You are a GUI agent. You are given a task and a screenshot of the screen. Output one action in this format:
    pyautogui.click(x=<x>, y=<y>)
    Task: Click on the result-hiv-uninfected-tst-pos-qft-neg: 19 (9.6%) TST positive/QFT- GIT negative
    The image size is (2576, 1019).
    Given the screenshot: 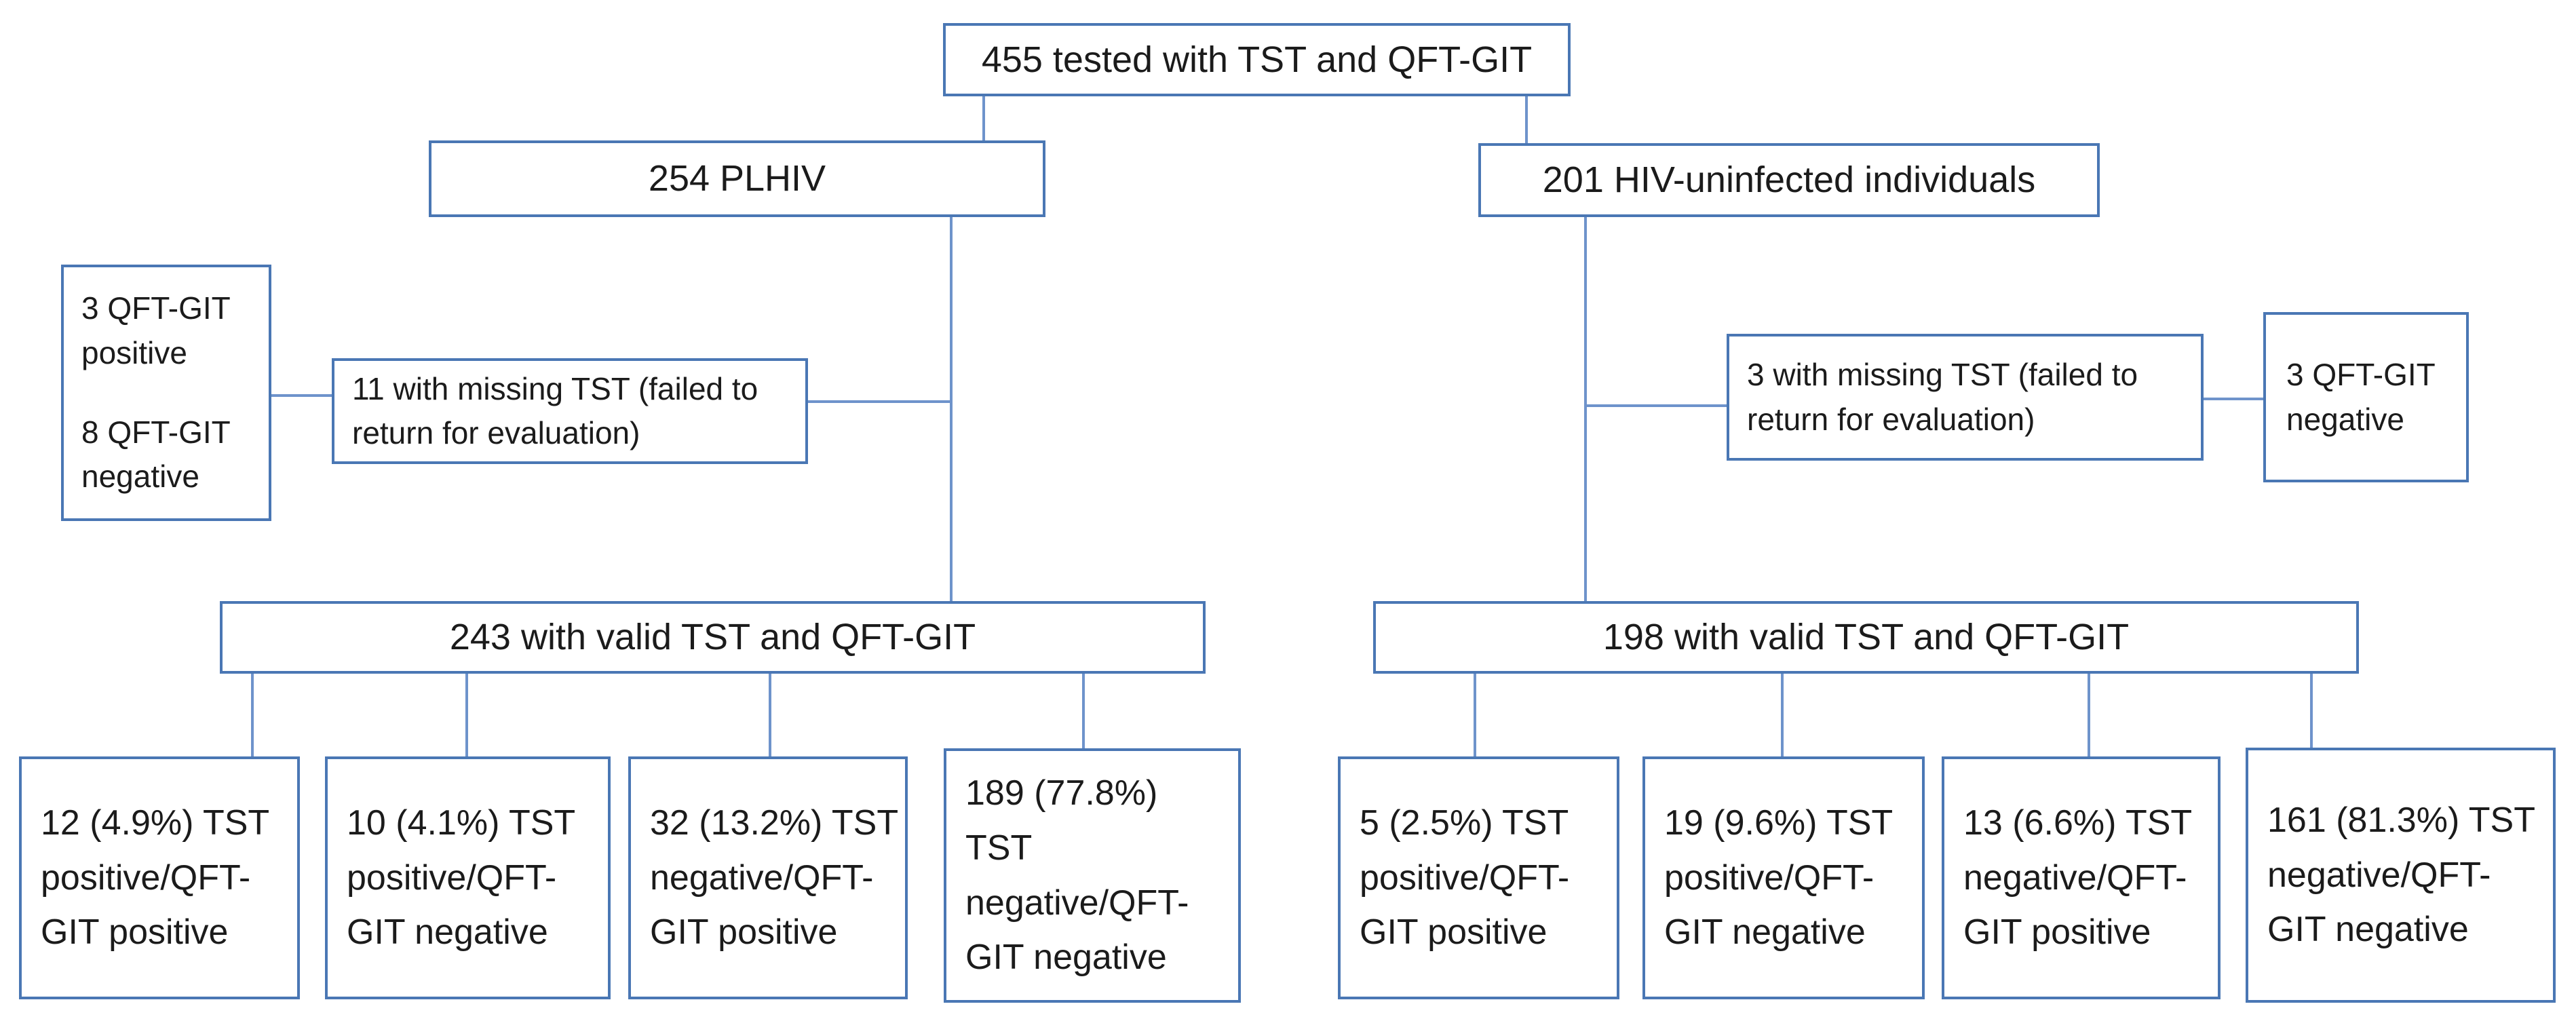 What is the action you would take?
    pyautogui.click(x=1783, y=878)
    